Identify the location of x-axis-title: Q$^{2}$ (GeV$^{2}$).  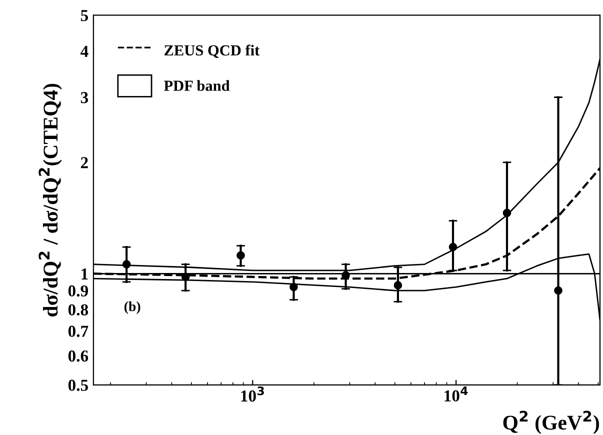
(551, 422).